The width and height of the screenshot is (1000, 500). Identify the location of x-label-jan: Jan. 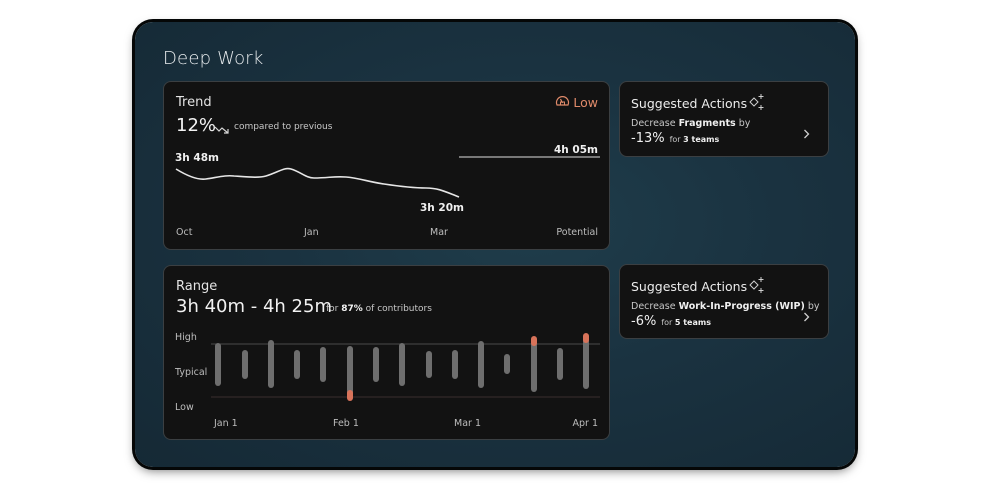
(311, 232).